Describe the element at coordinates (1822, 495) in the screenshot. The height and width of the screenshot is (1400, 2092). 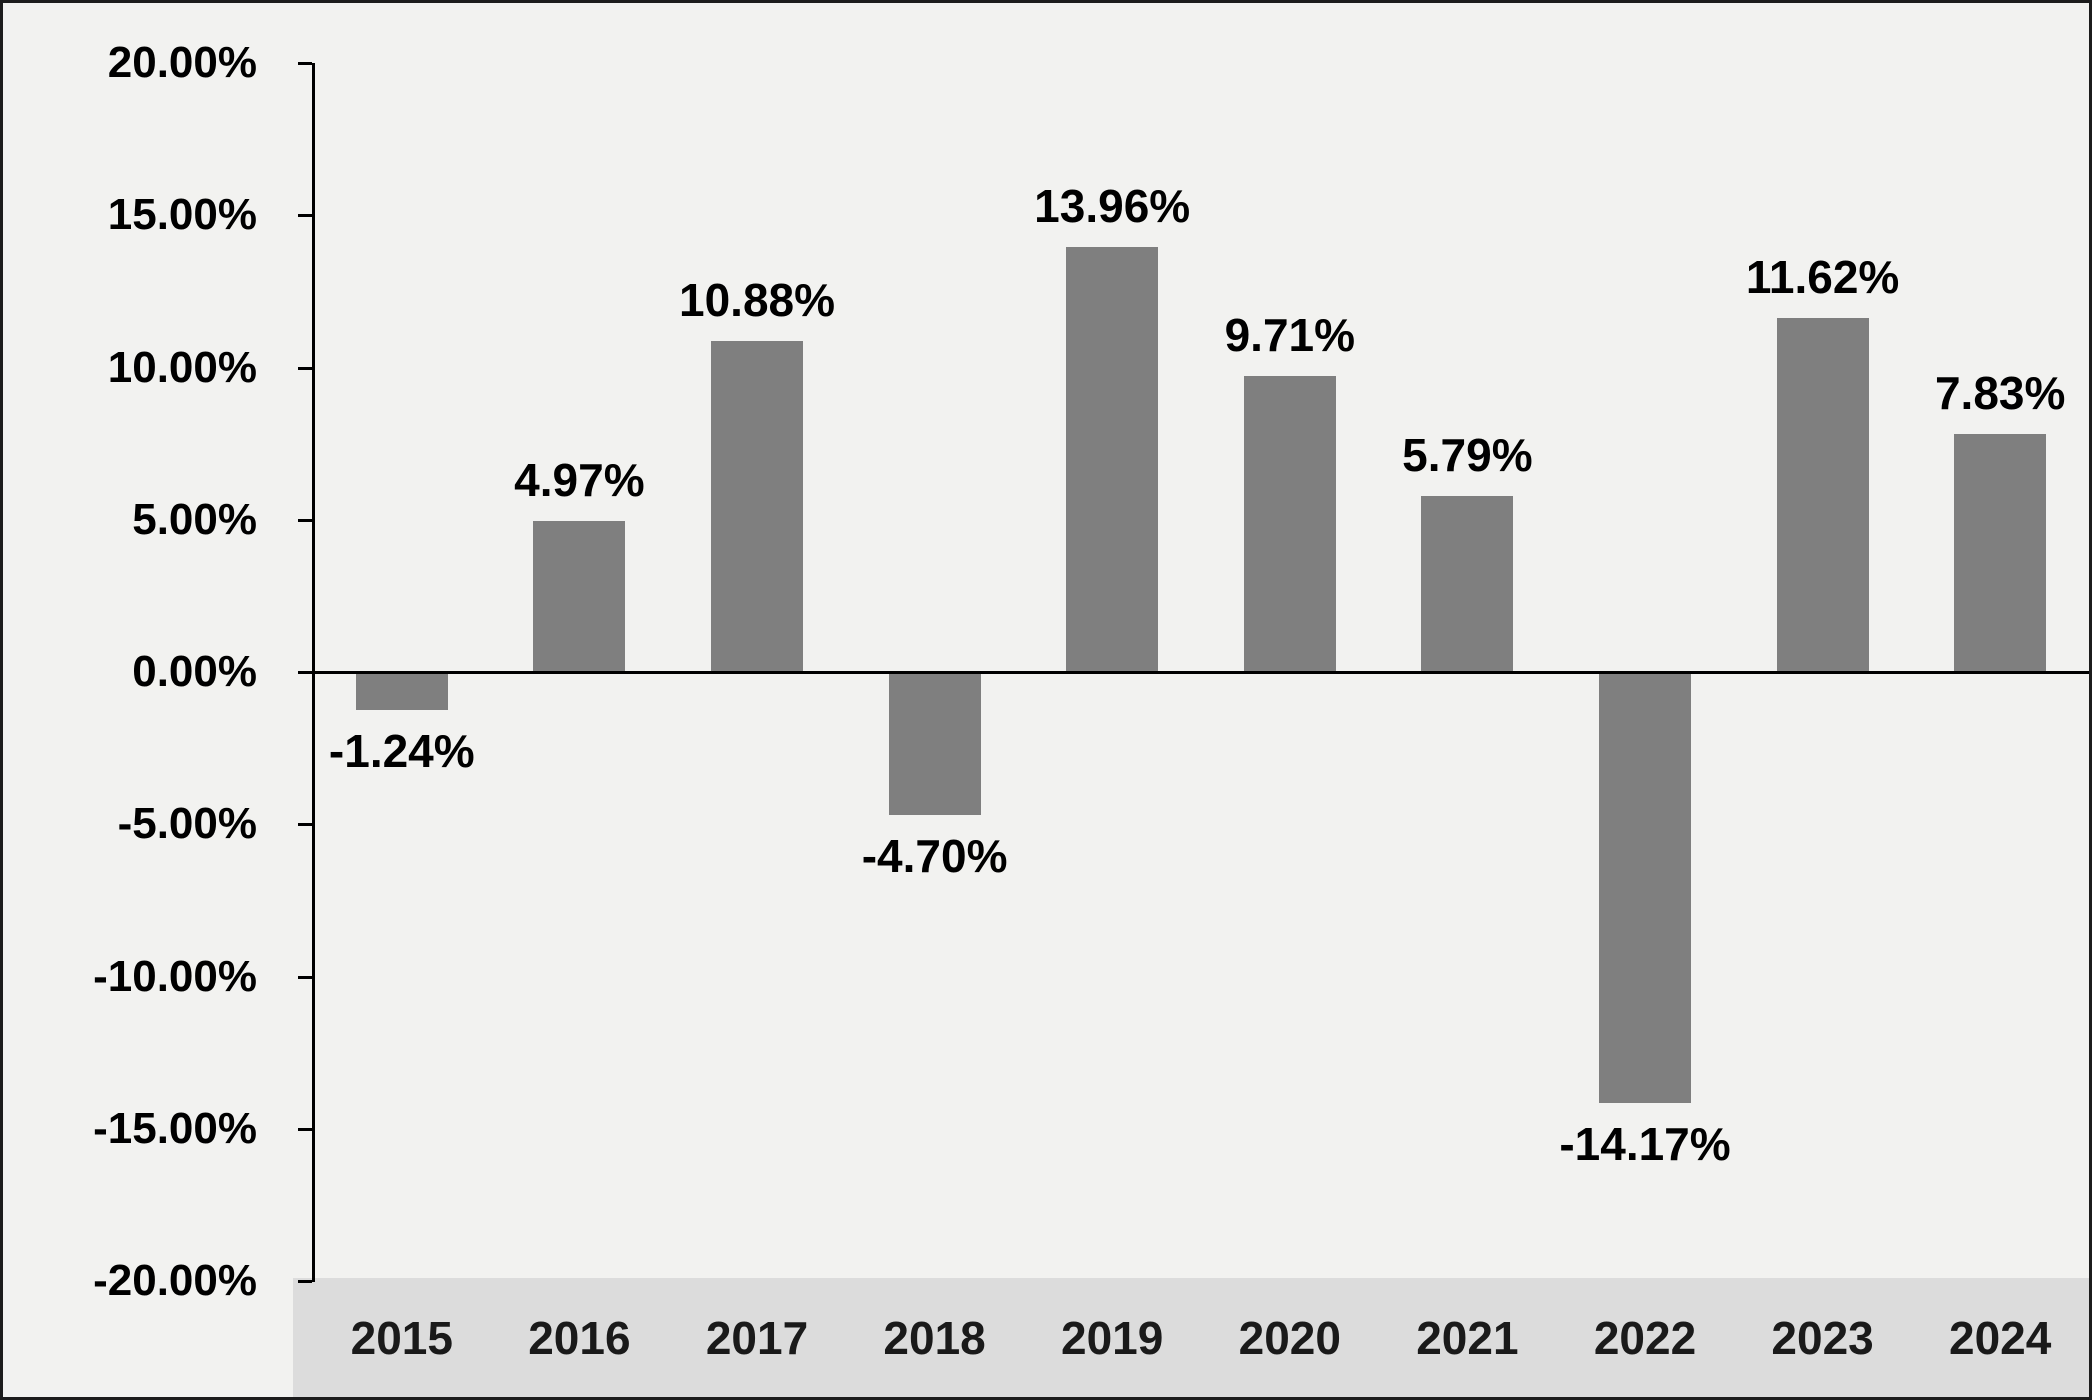
I see `bar-2023` at that location.